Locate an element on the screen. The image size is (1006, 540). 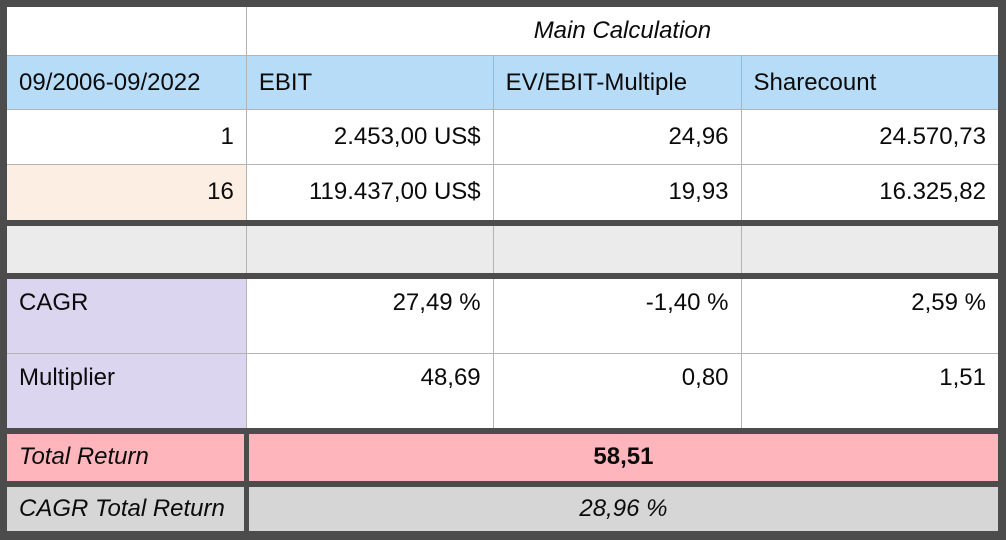
spacer-row is located at coordinates (503, 248).